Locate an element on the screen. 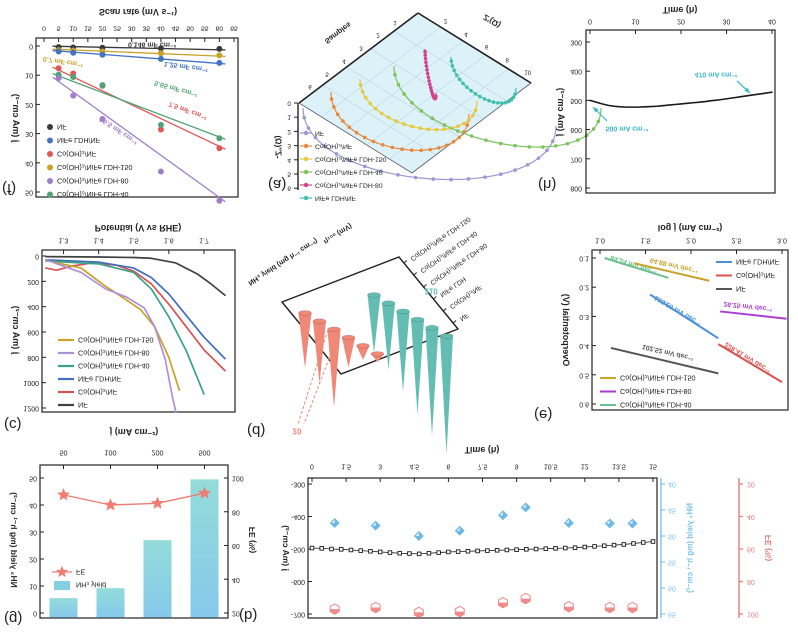 The image size is (798, 634). y-tick-label: 0.3 is located at coordinates (584, 316).